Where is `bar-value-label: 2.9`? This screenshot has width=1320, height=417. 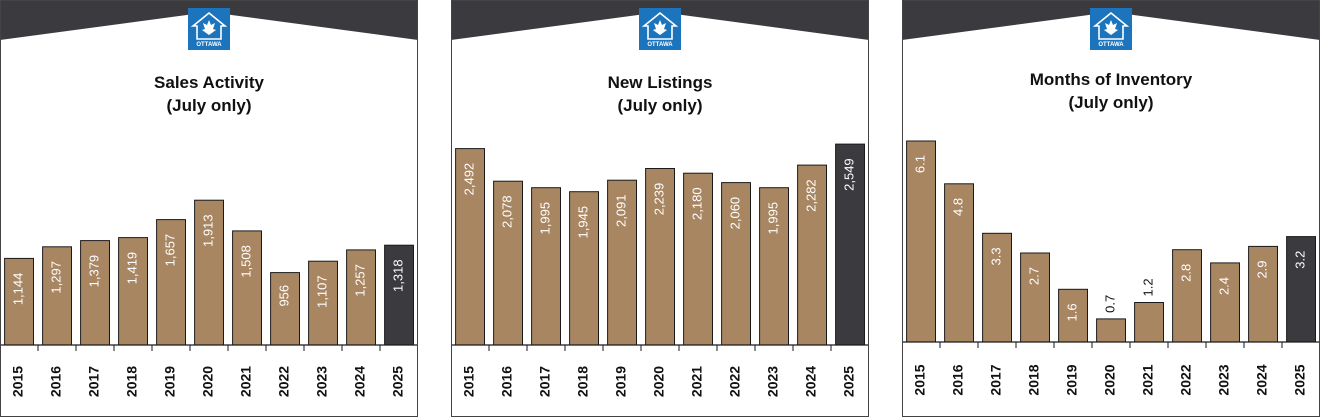 bar-value-label: 2.9 is located at coordinates (1261, 269).